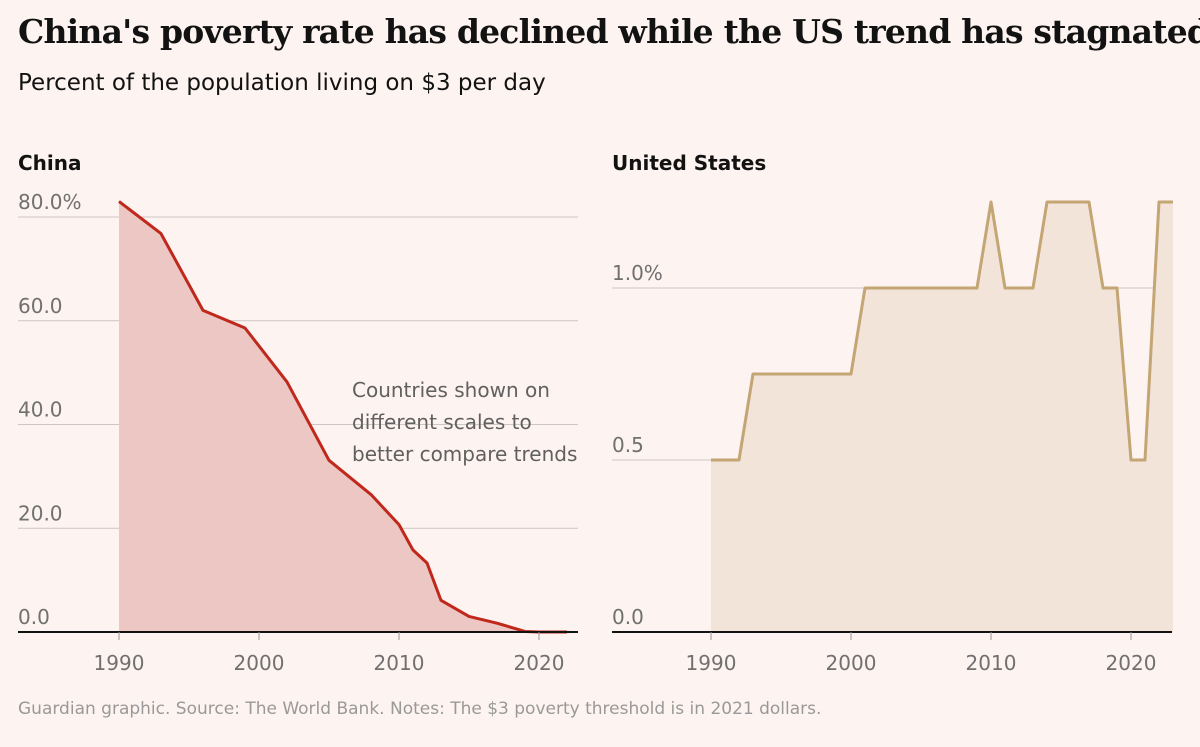 The width and height of the screenshot is (1200, 747). Describe the element at coordinates (442, 422) in the screenshot. I see `scale-annotation-line: different scales to` at that location.